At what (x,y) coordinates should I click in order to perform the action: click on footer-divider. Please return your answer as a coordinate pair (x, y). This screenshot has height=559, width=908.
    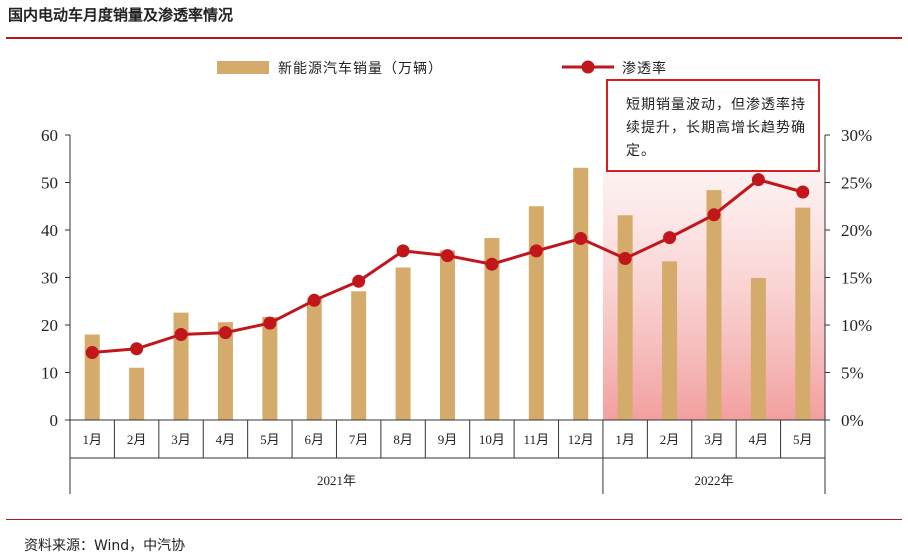
    Looking at the image, I should click on (454, 519).